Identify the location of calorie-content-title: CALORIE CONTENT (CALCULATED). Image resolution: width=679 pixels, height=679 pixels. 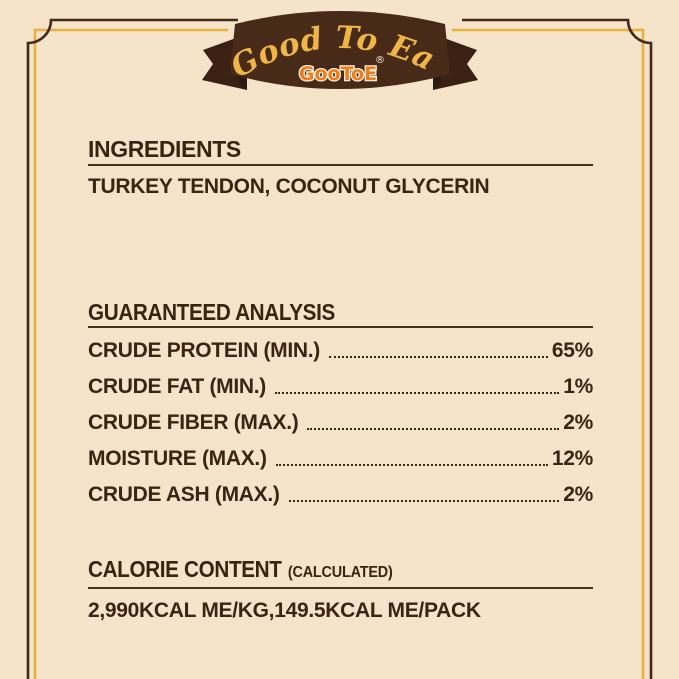
(240, 569).